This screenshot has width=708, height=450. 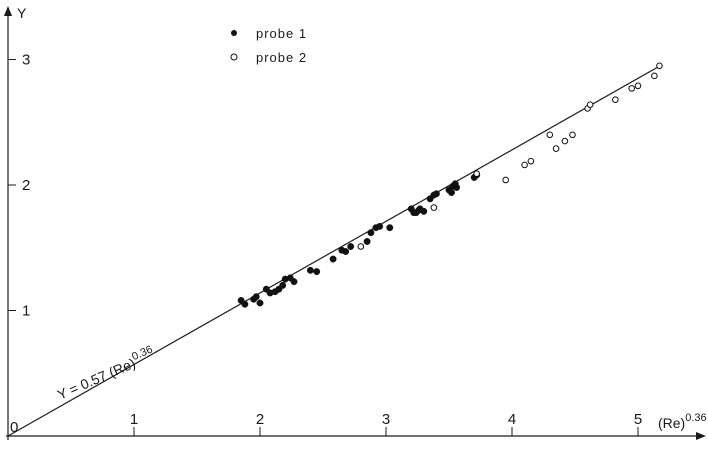 What do you see at coordinates (281, 57) in the screenshot?
I see `legend-label-probe-2: probe 2` at bounding box center [281, 57].